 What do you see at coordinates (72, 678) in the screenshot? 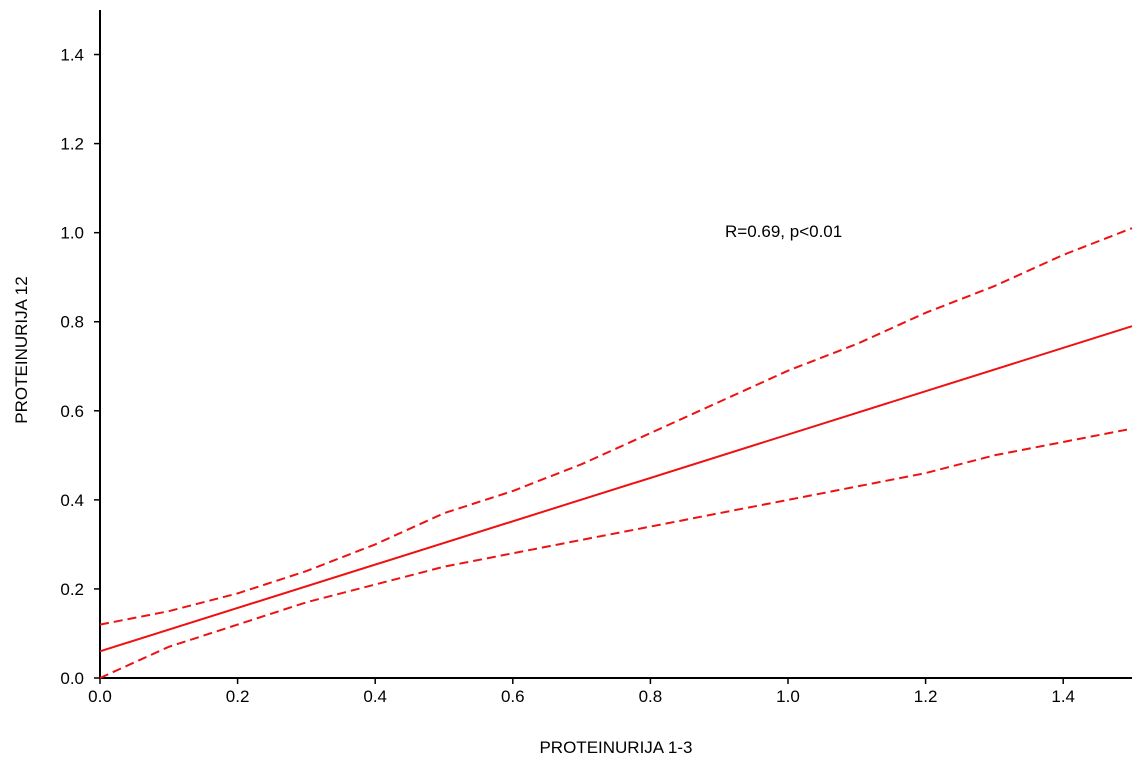
I see `y-tick-label: 0.0` at bounding box center [72, 678].